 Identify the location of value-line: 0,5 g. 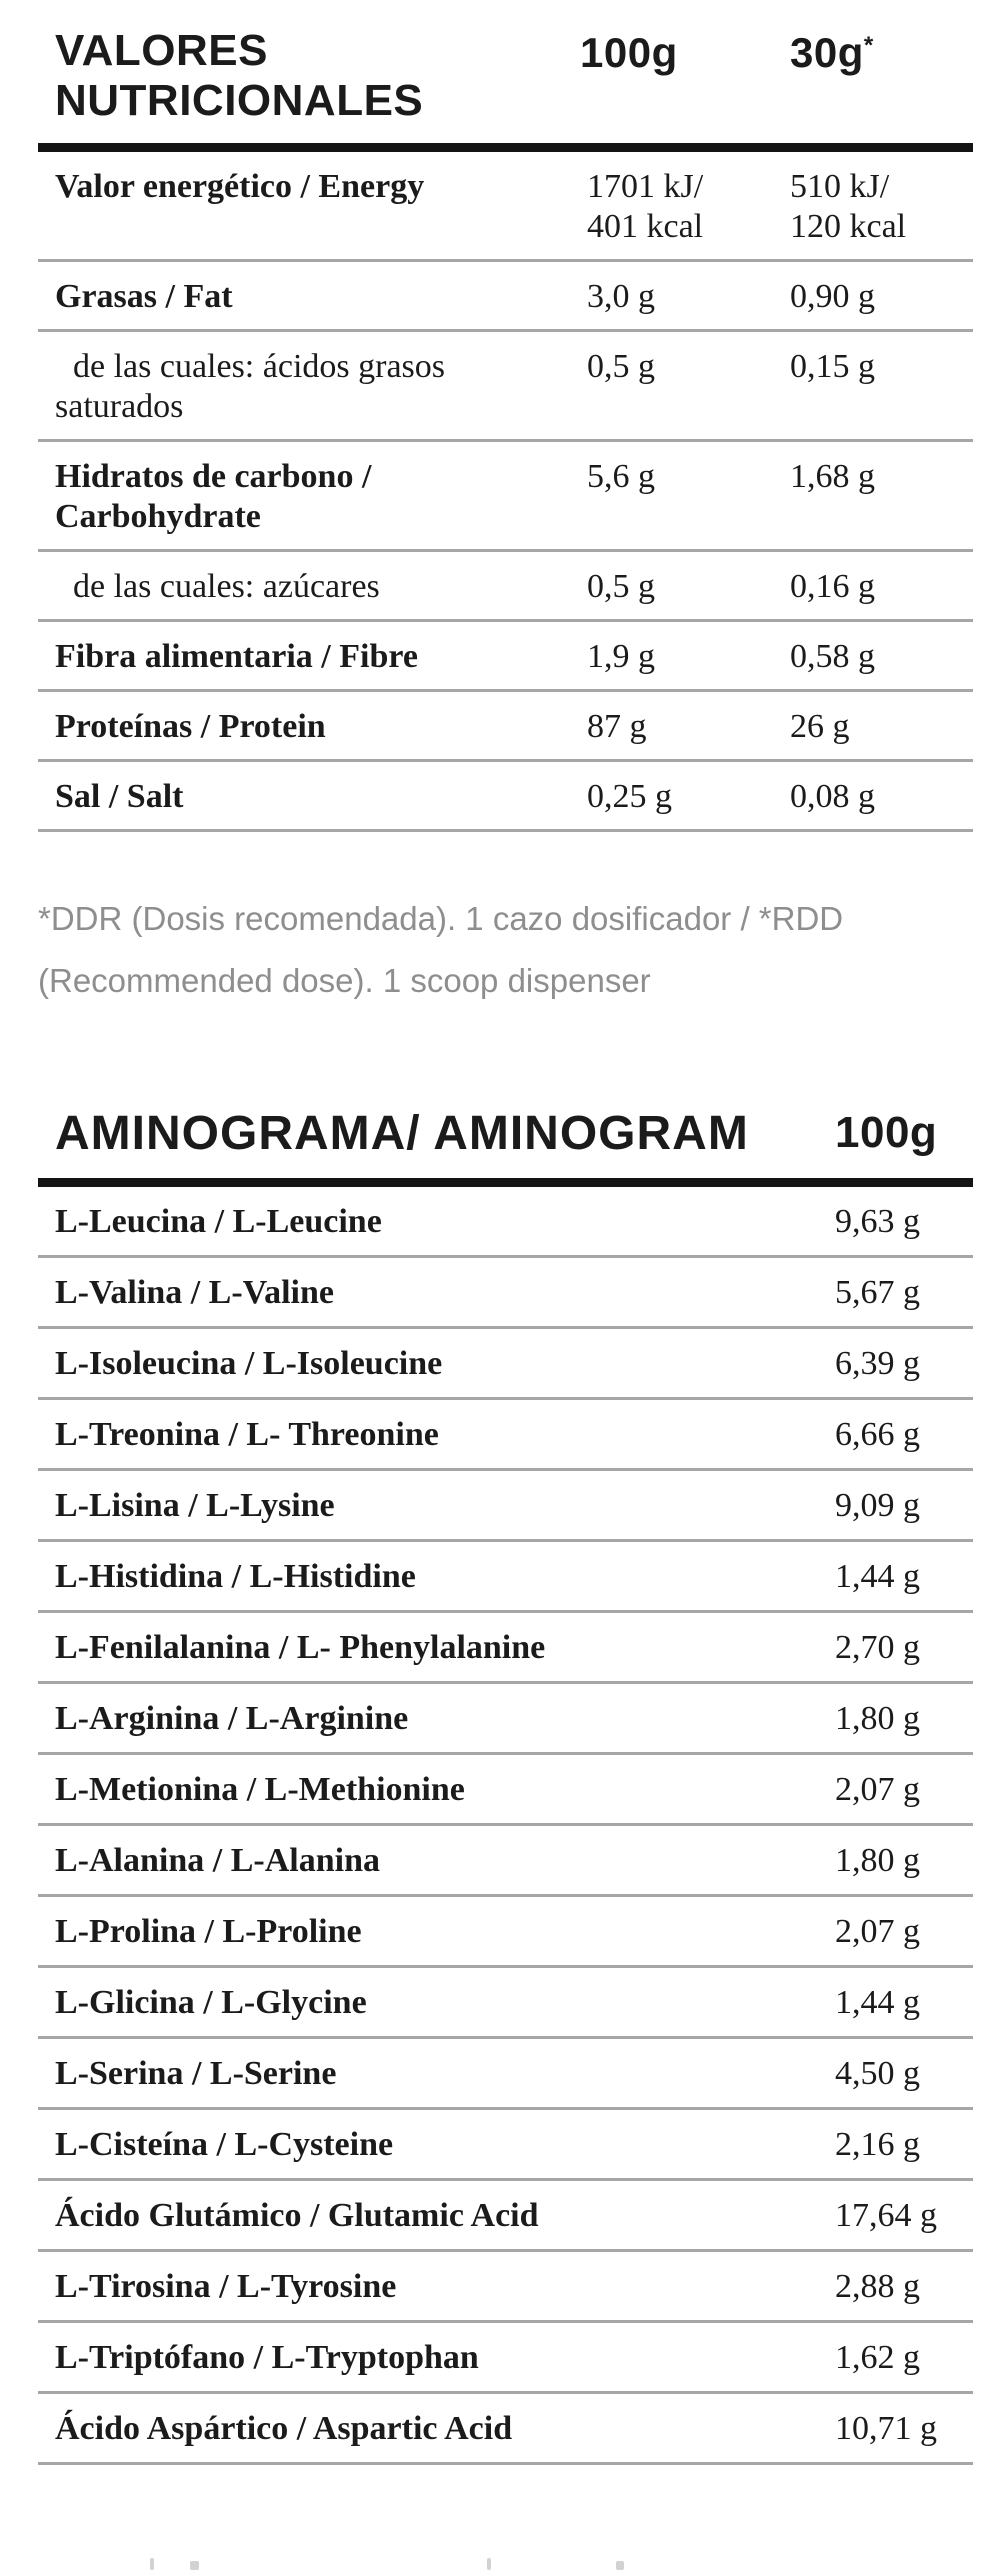
(621, 366).